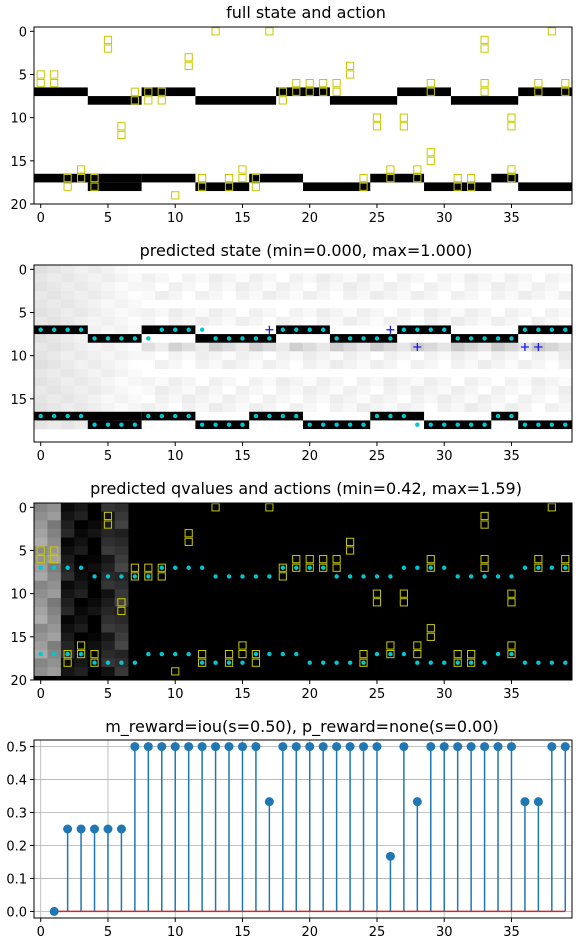  I want to click on stem-point, so click(269, 802).